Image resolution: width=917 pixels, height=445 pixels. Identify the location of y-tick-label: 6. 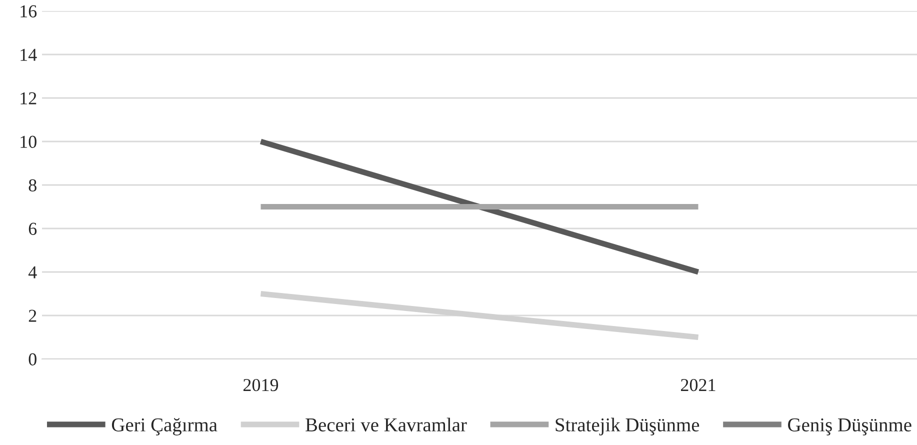
(32, 228).